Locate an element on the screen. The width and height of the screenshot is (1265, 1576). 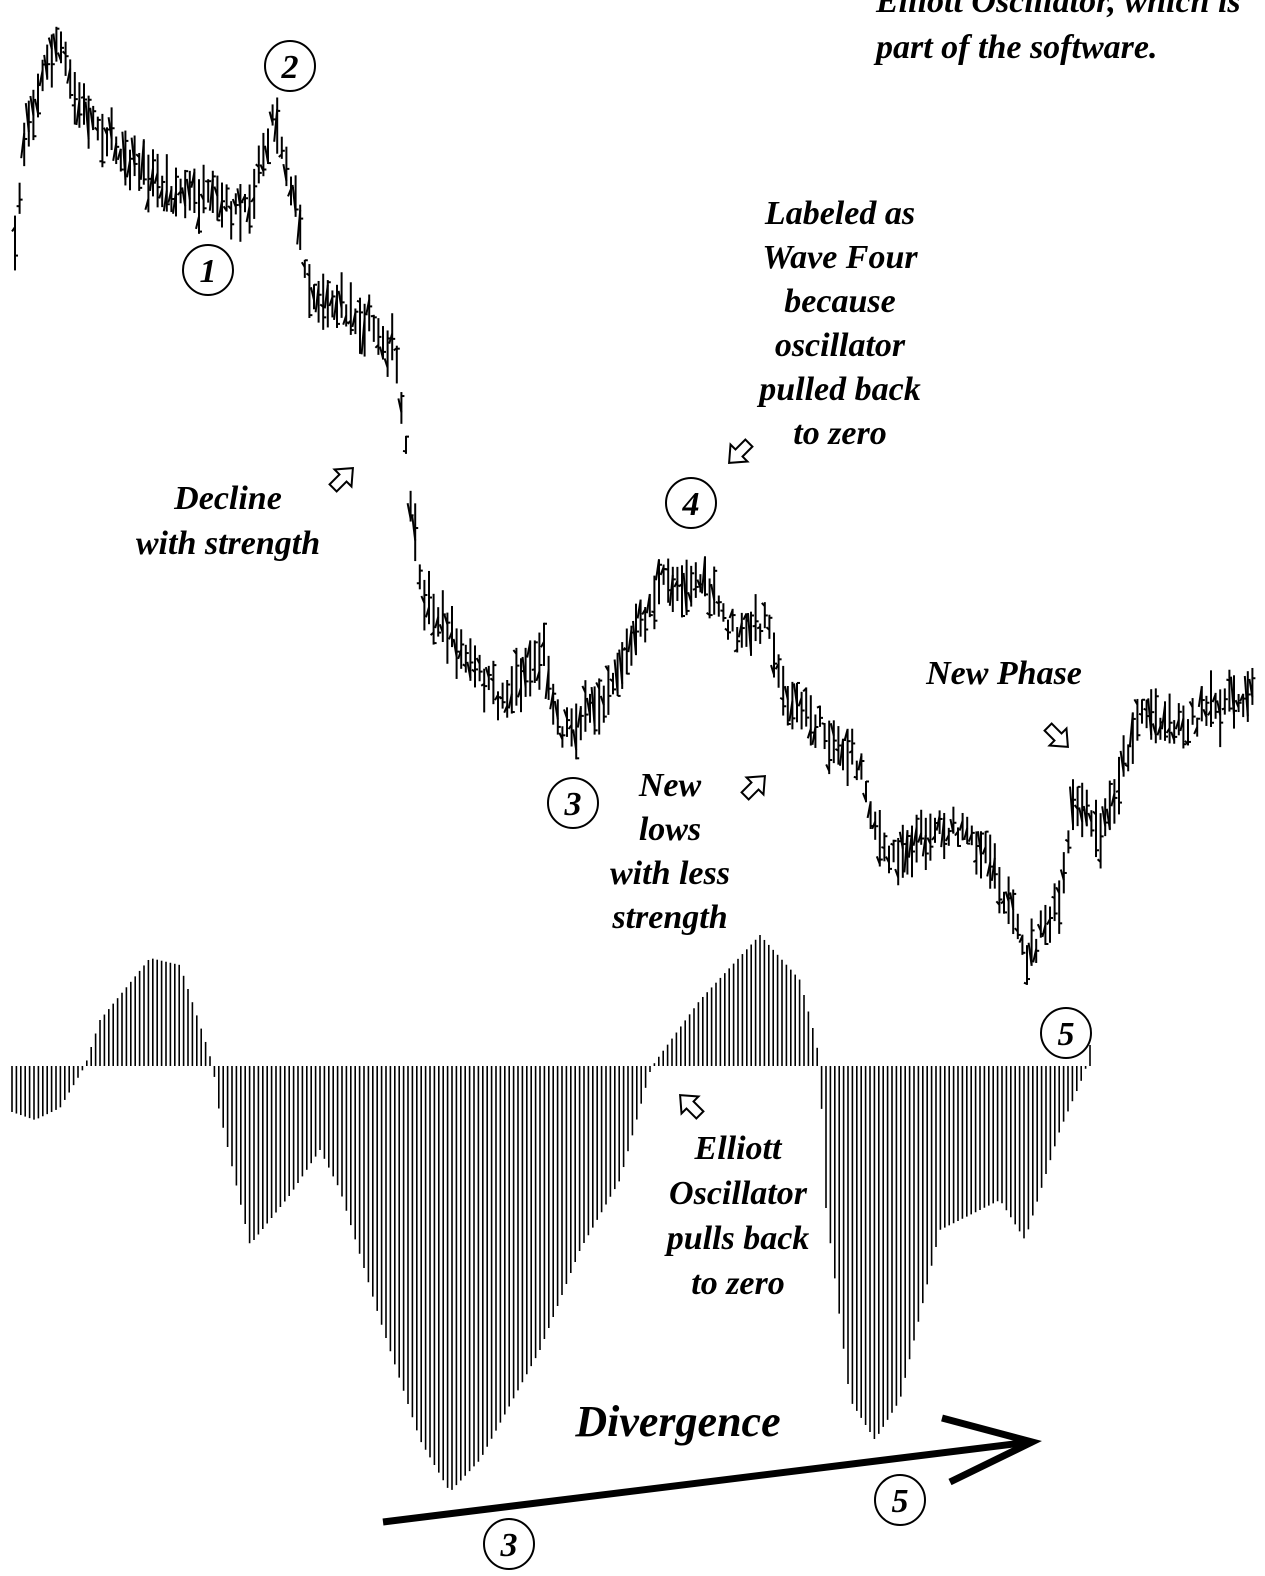
annotation-text: Wave Four is located at coordinates (840, 257).